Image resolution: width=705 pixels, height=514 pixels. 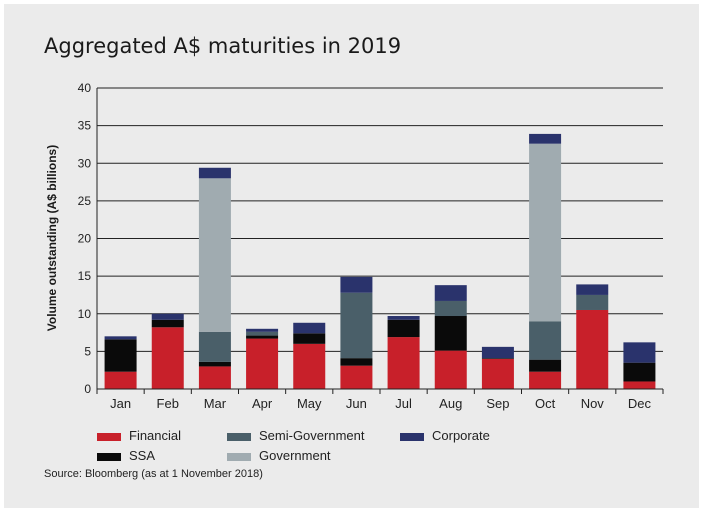 What do you see at coordinates (309, 403) in the screenshot?
I see `x-tick-label: May` at bounding box center [309, 403].